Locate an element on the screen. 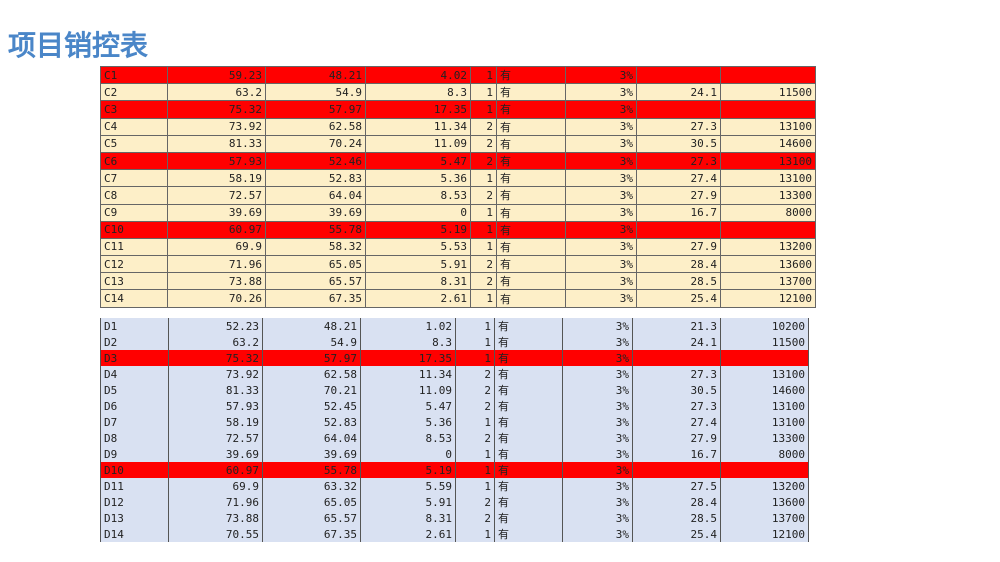 The height and width of the screenshot is (562, 1000). cell: 70.21 is located at coordinates (311, 390).